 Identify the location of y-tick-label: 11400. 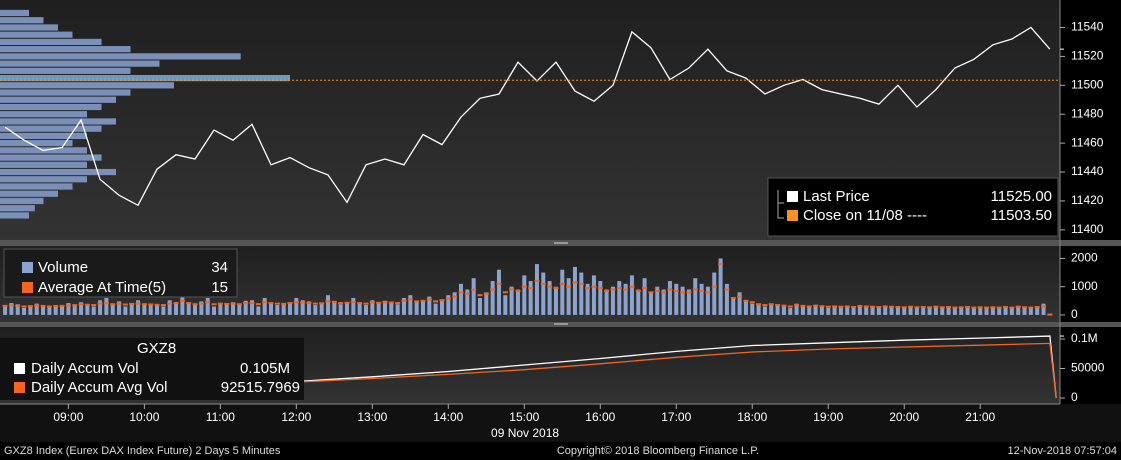
(1087, 229).